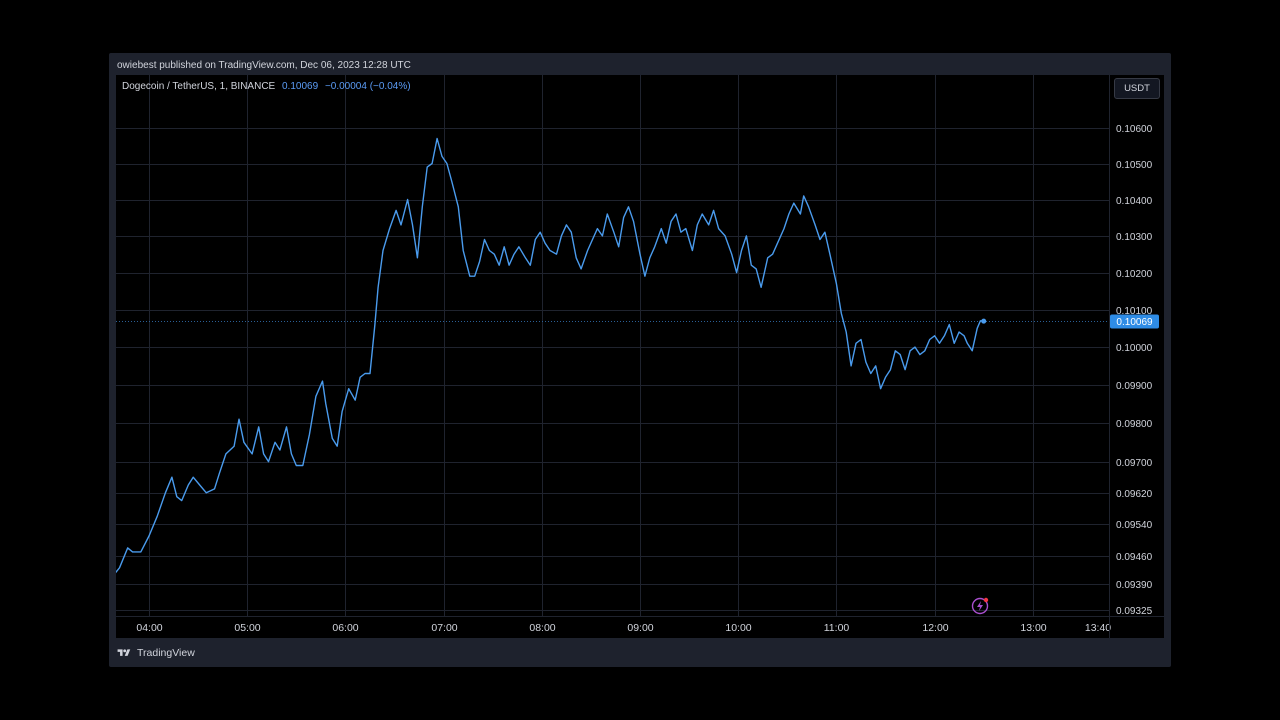 The height and width of the screenshot is (720, 1280). I want to click on y-tick-label: 0.10300, so click(1134, 237).